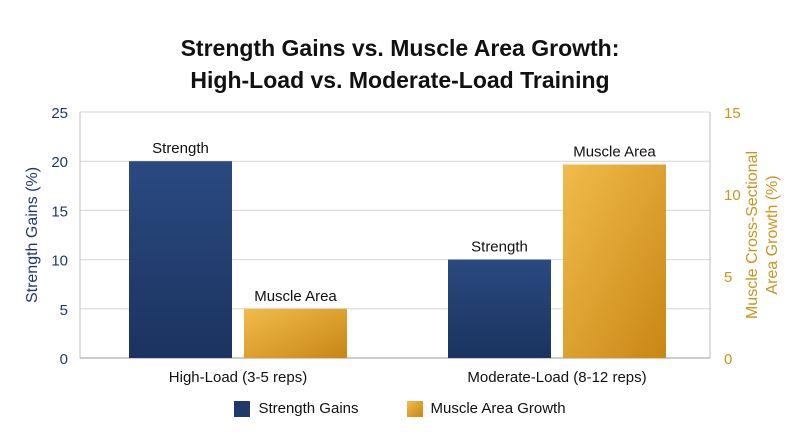  What do you see at coordinates (59, 113) in the screenshot?
I see `left-tick-label: 25` at bounding box center [59, 113].